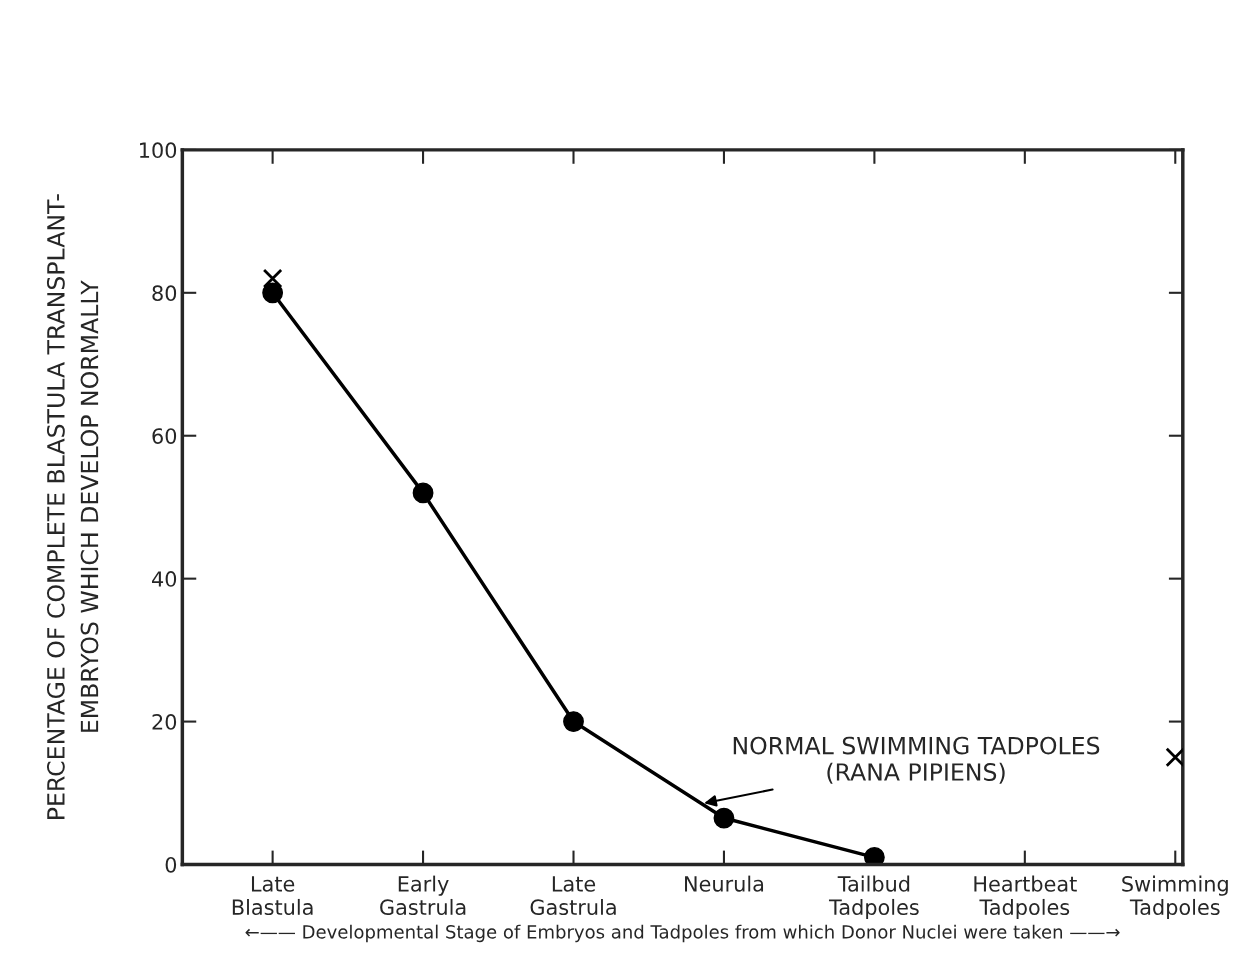 Image resolution: width=1249 pixels, height=967 pixels. I want to click on x-axis-title: ←—— Developmental Stage of Embryos and Tadpoles from which Donor Nuclei were taken ——→, so click(682, 933).